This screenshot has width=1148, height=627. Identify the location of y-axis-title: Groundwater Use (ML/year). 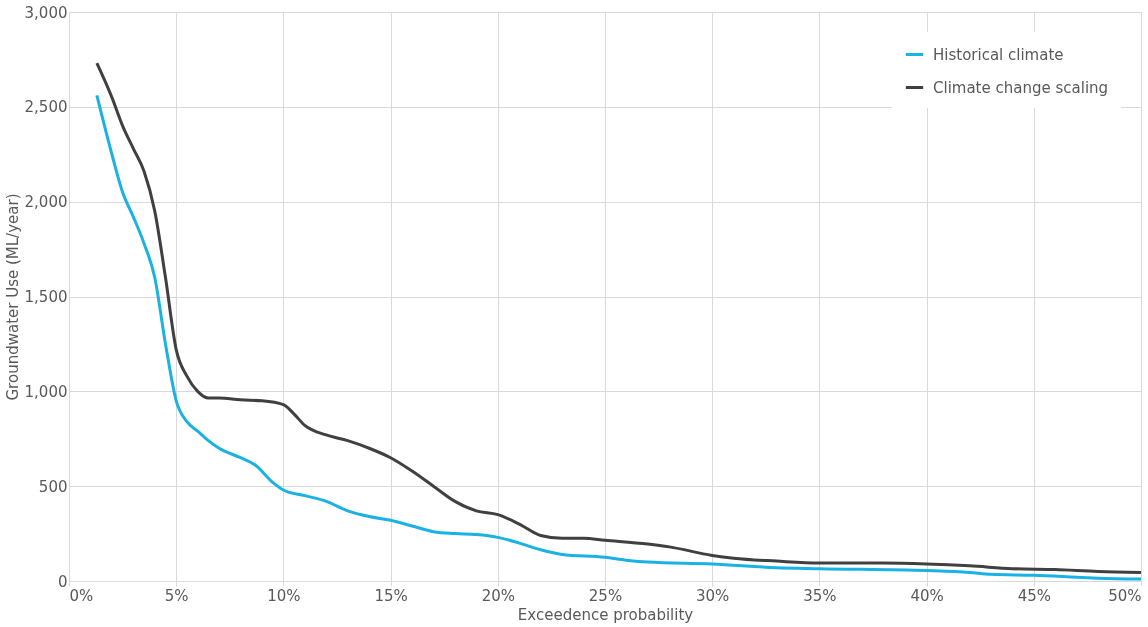
(12, 297).